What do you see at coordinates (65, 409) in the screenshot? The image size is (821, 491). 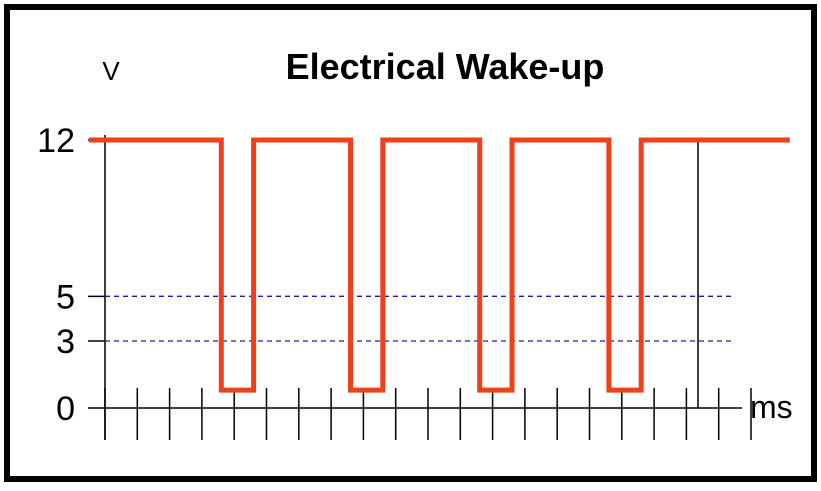 I see `y-tick-label-0: 0` at bounding box center [65, 409].